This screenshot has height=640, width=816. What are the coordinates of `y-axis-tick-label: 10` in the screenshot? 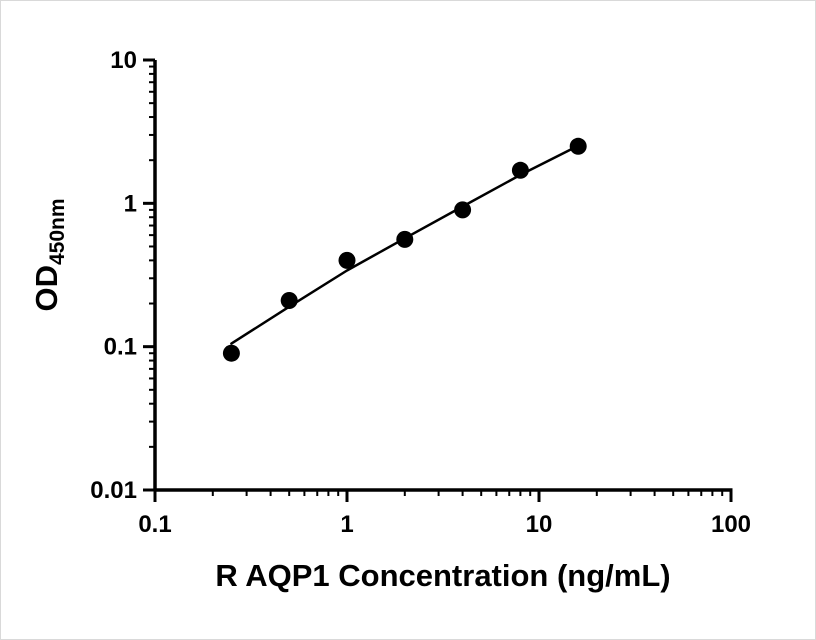 It's located at (123, 60).